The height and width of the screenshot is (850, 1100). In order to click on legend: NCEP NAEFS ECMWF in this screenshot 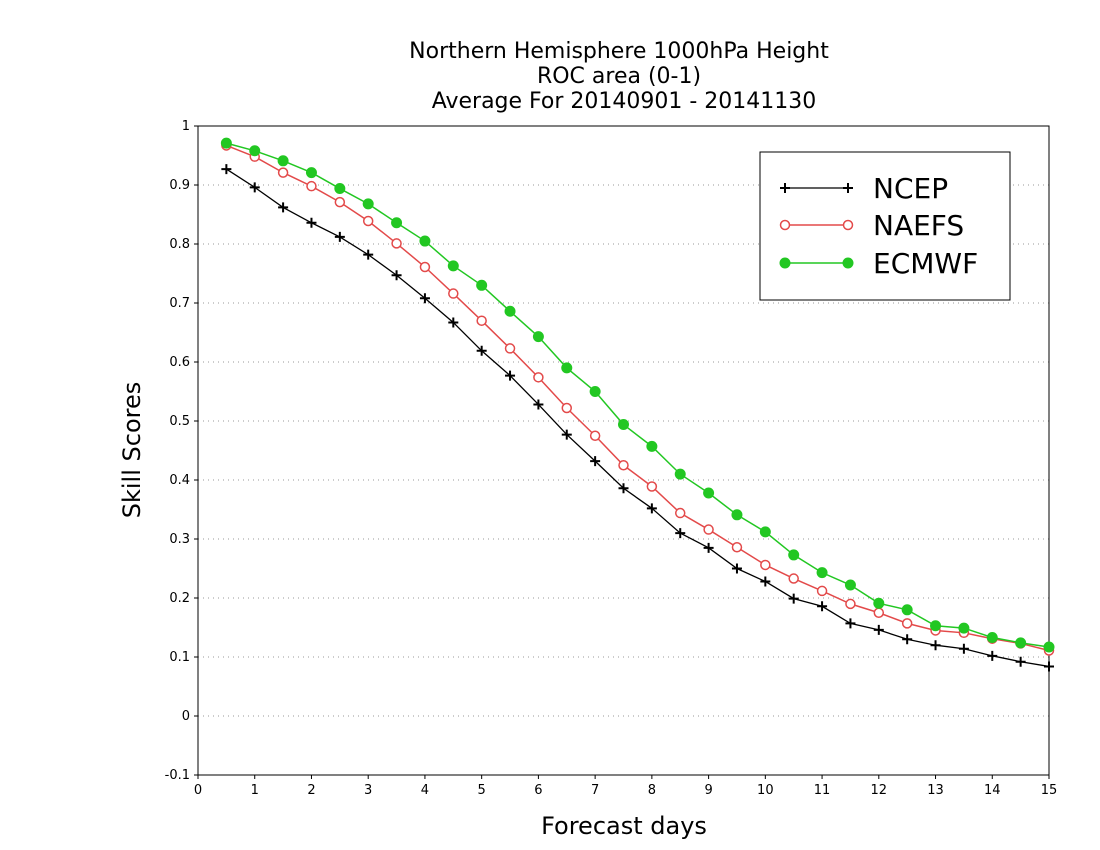, I will do `click(885, 226)`.